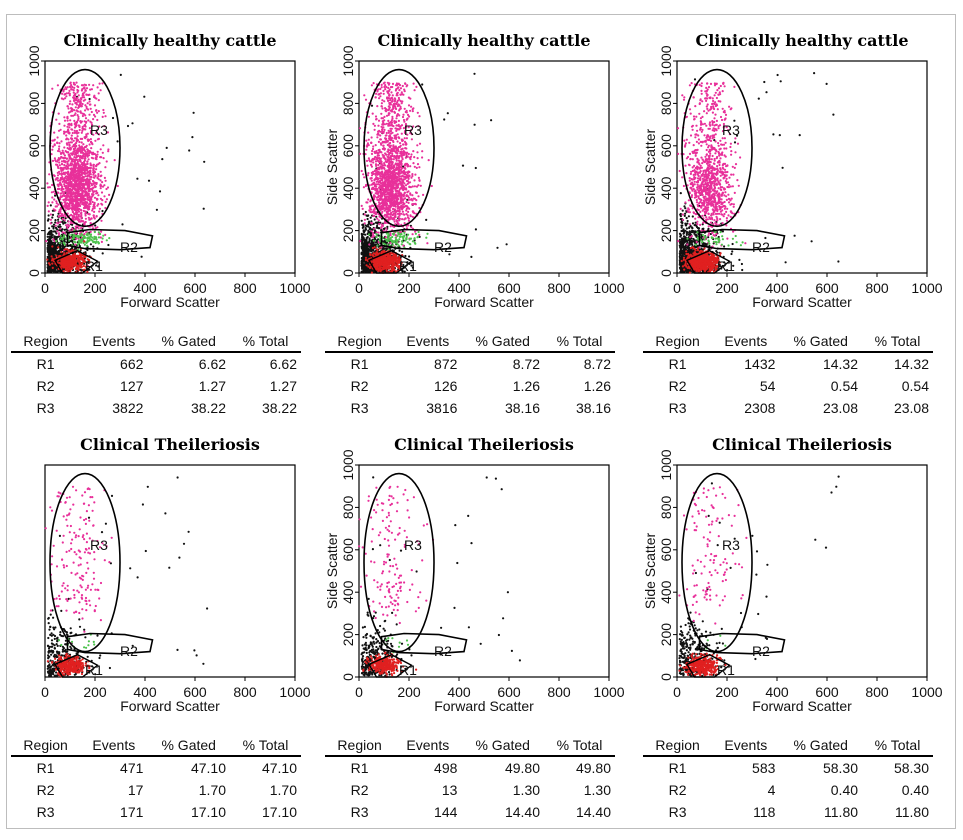 This screenshot has width=963, height=840. I want to click on x-tick-label: 1000, so click(294, 288).